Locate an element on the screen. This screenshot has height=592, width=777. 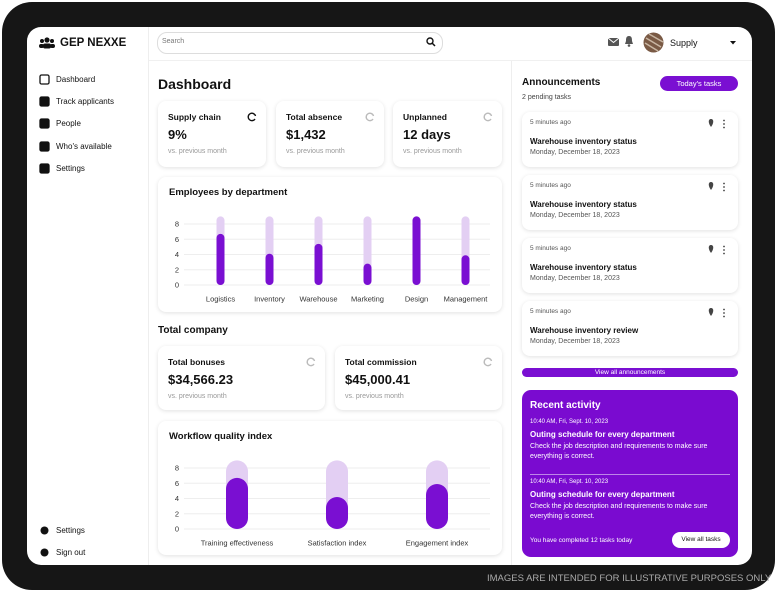
nav-item: Who's available is located at coordinates (84, 146).